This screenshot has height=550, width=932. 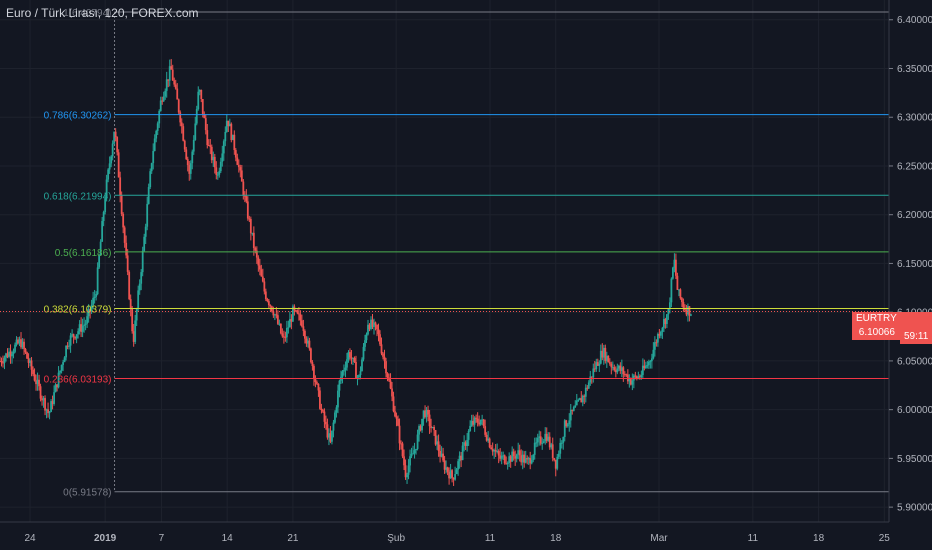 I want to click on x-tick-label: 11, so click(x=753, y=538).